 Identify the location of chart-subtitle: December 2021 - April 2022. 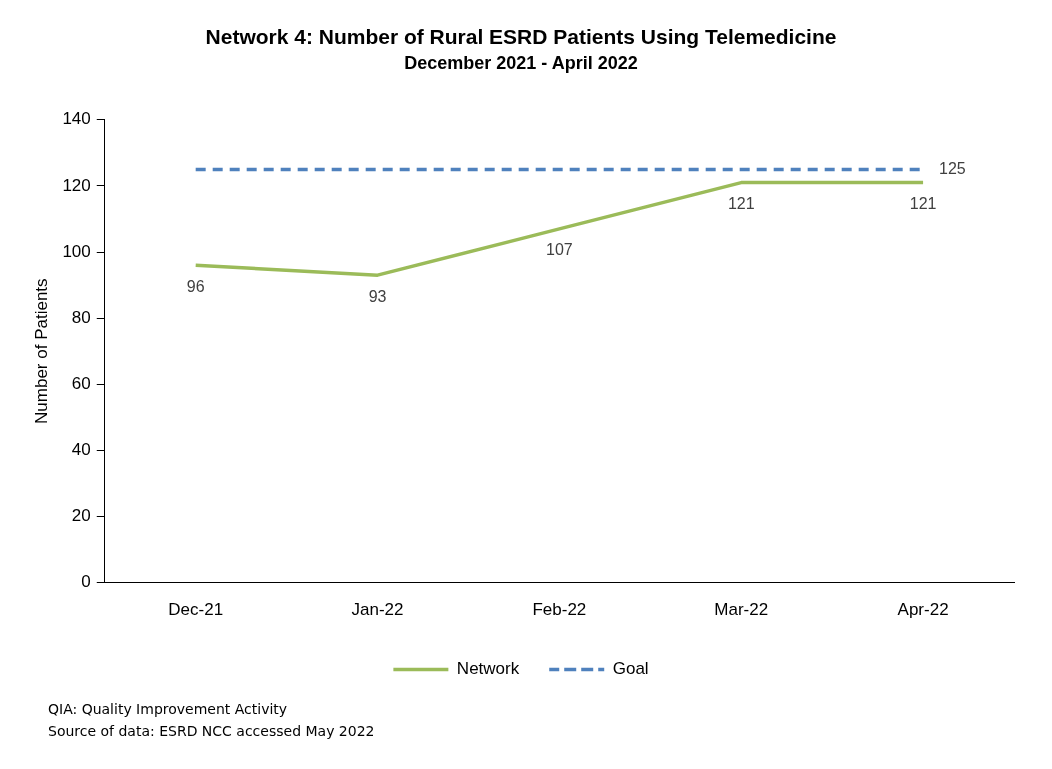
(521, 62).